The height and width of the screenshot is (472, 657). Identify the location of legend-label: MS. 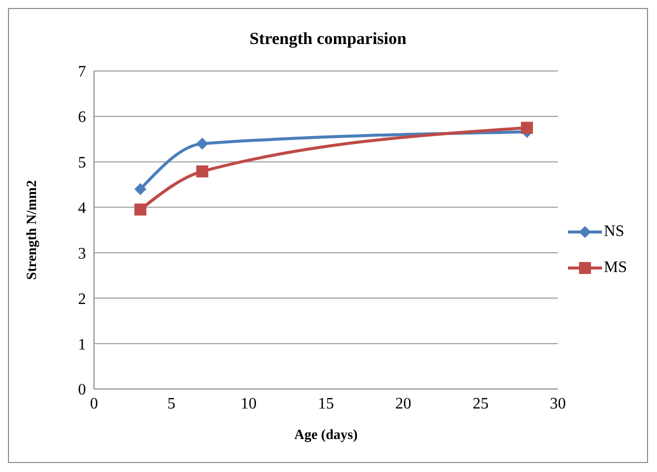
(615, 268).